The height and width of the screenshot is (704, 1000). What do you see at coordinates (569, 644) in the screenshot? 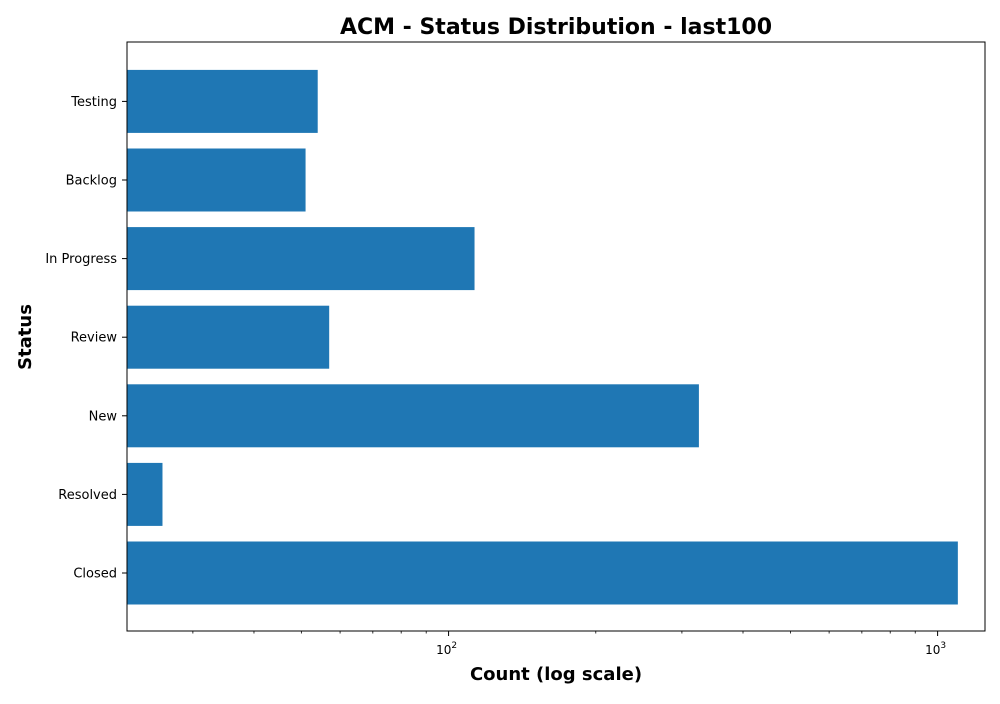
I see `x-axis-ticks: 10² 10³` at bounding box center [569, 644].